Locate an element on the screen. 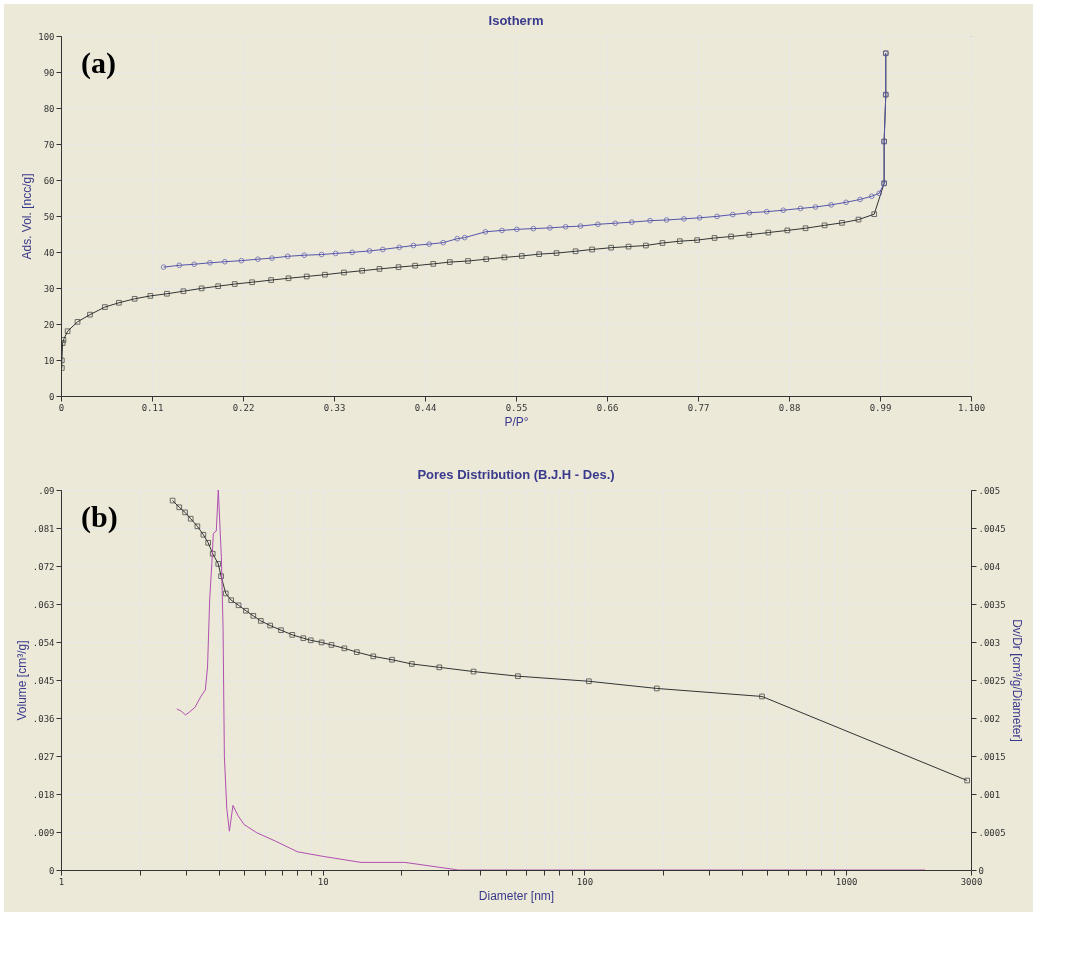 This screenshot has height=964, width=1088. x-tick-label: 0.88 is located at coordinates (789, 407).